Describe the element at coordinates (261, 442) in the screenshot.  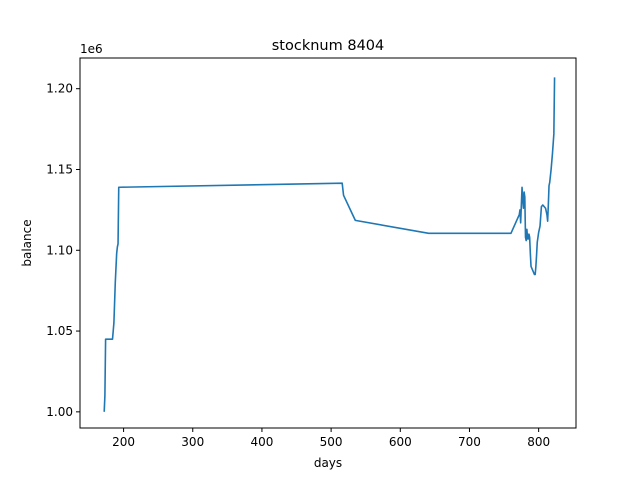
I see `x-tick-label: 400` at that location.